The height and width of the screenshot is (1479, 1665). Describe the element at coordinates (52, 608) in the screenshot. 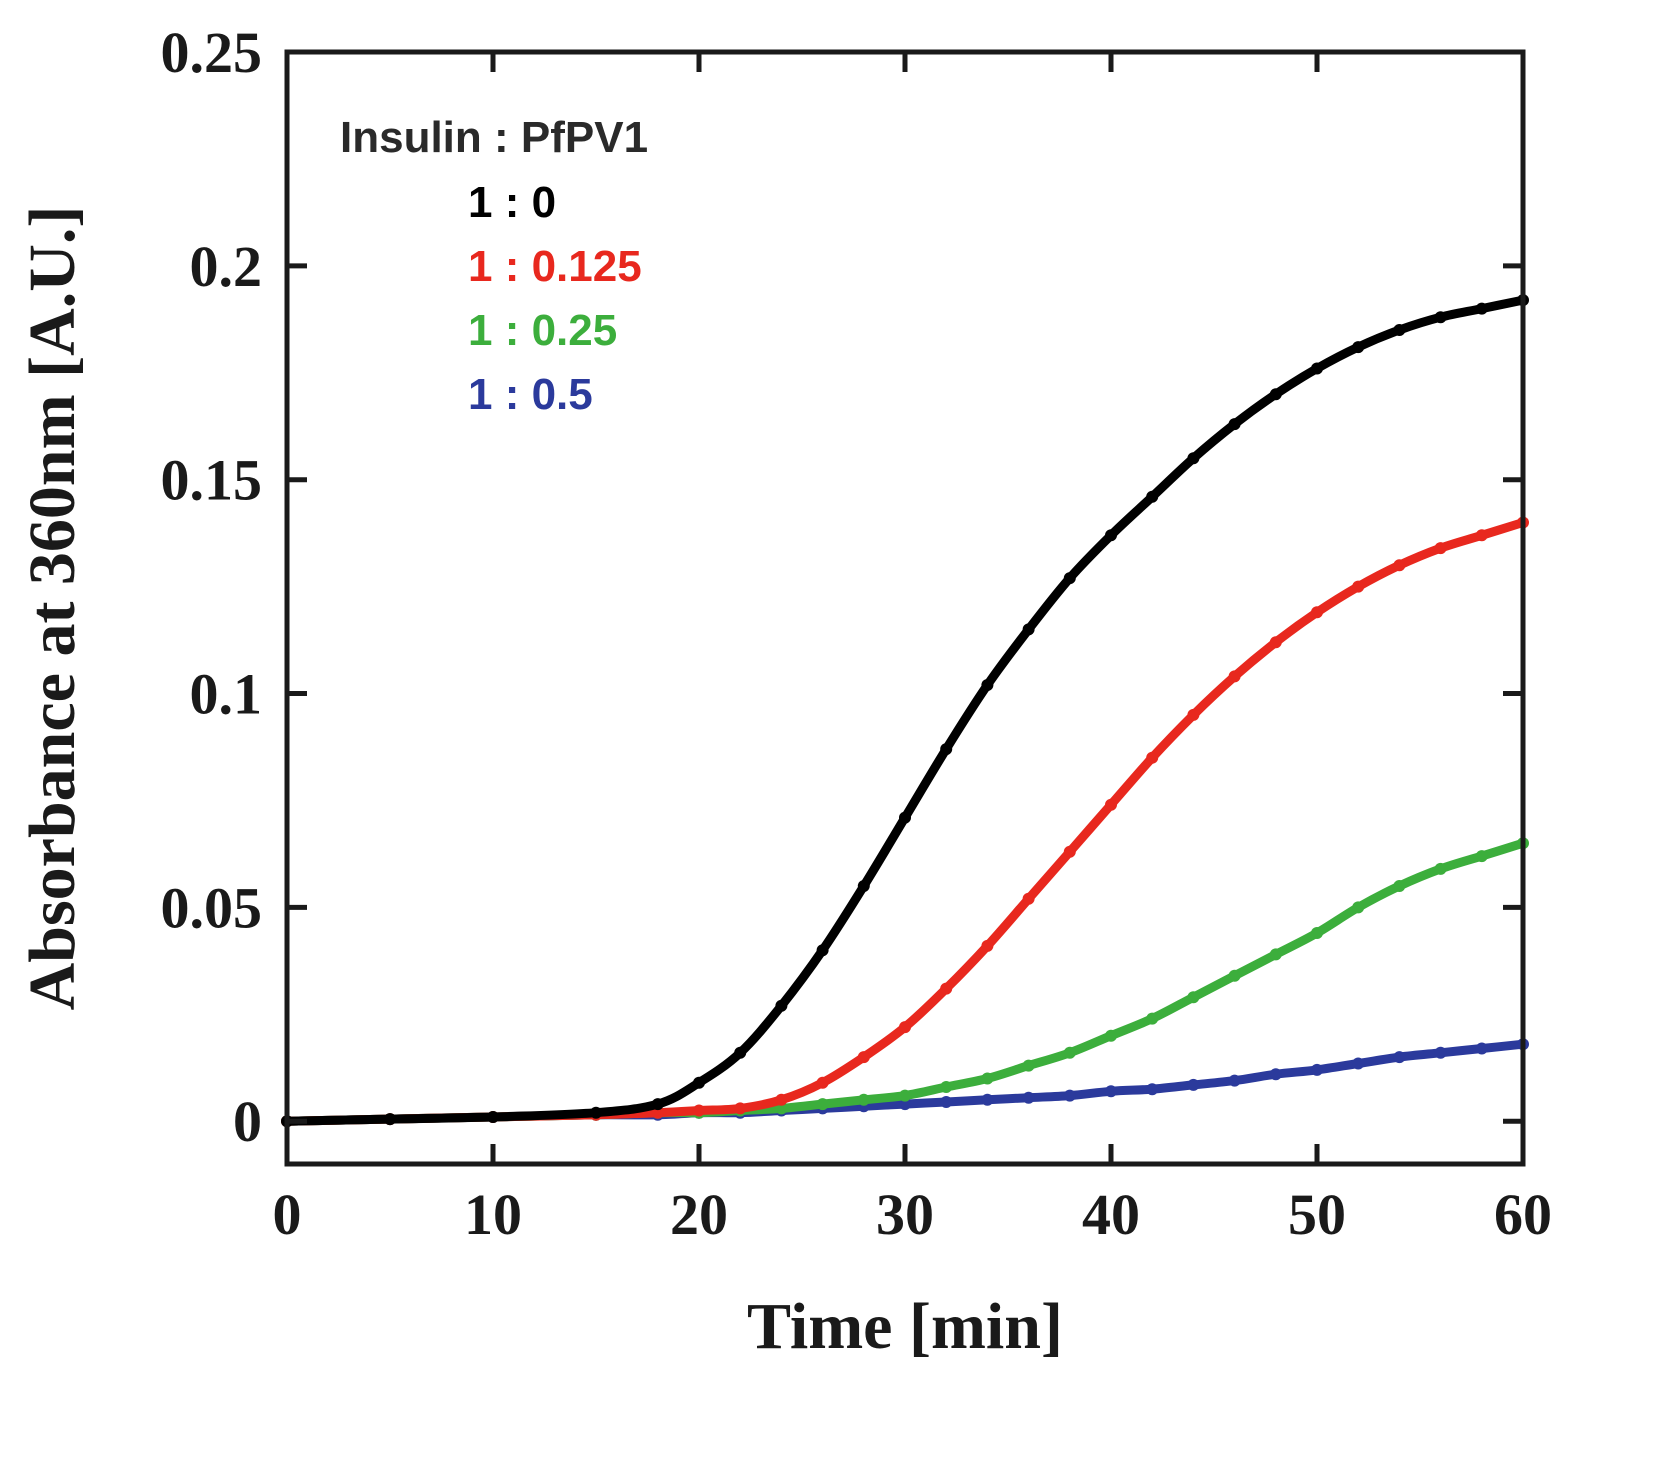

I see `y-axis-title: Absorbance at 360nm [A.U.]` at that location.